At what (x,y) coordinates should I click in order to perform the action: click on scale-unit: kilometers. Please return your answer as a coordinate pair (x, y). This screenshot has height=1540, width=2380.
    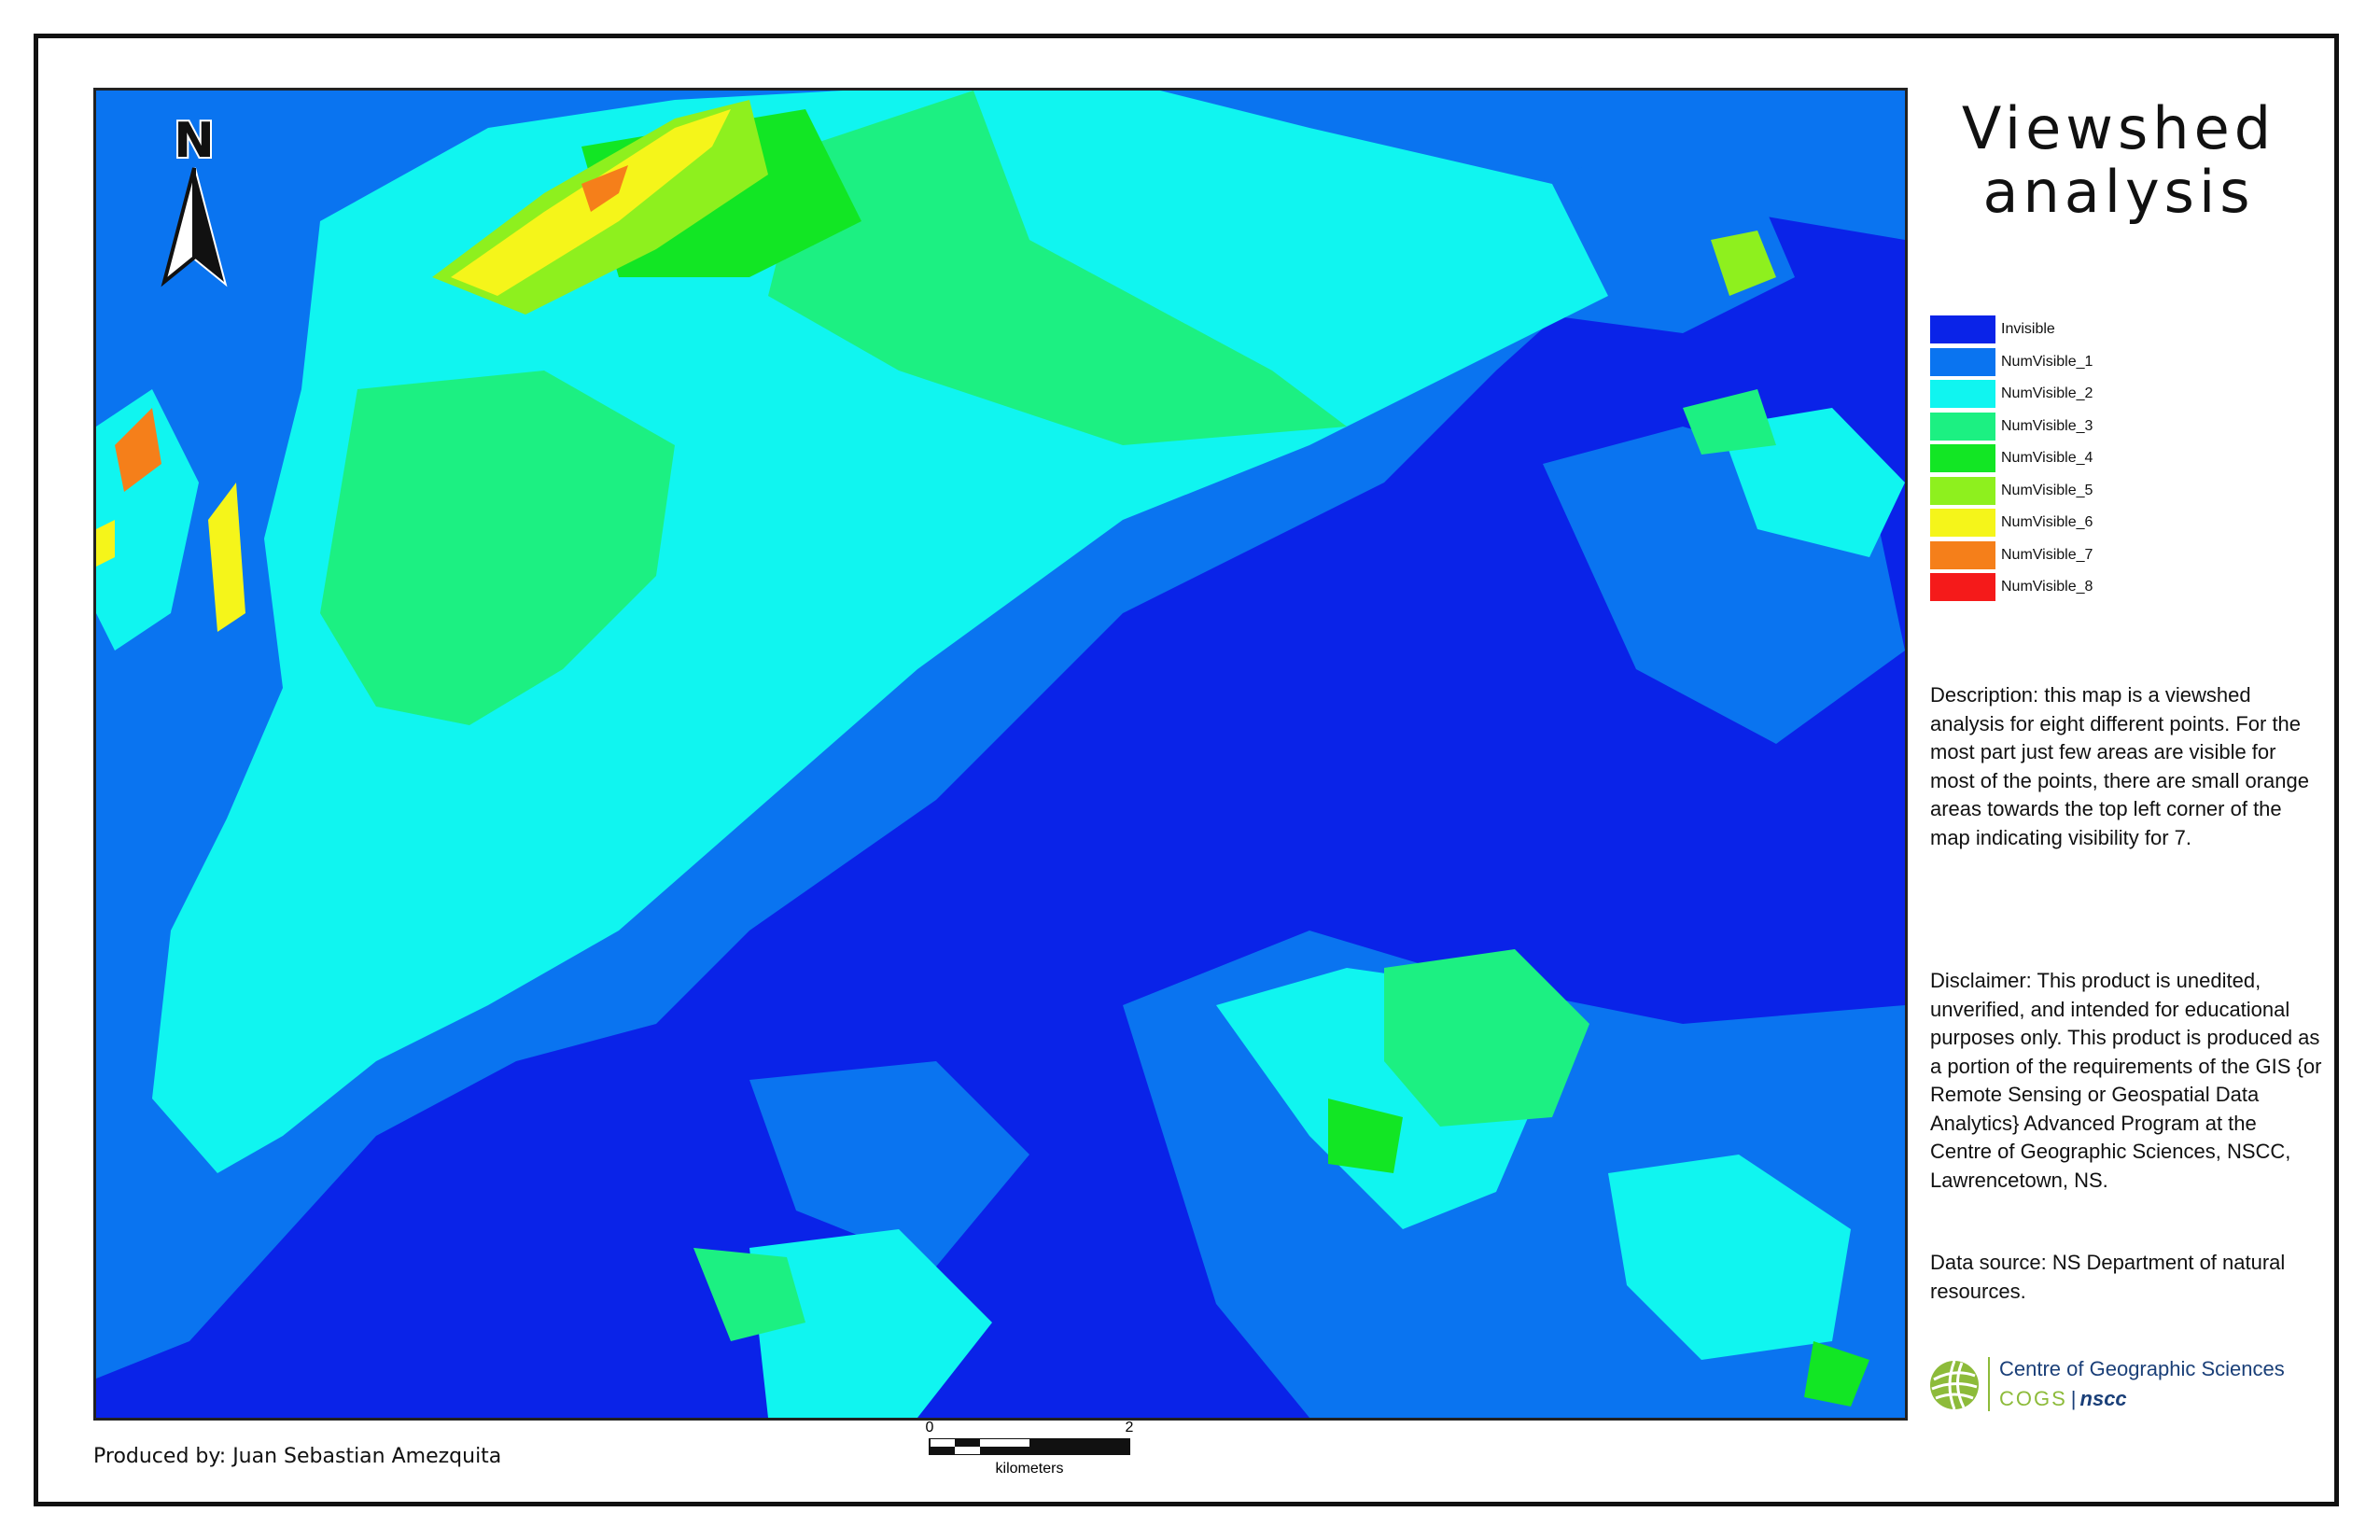
    Looking at the image, I should click on (1030, 1469).